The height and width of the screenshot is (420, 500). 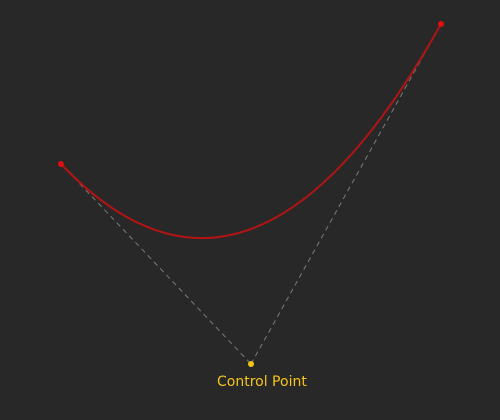 What do you see at coordinates (251, 364) in the screenshot?
I see `control-point-handle` at bounding box center [251, 364].